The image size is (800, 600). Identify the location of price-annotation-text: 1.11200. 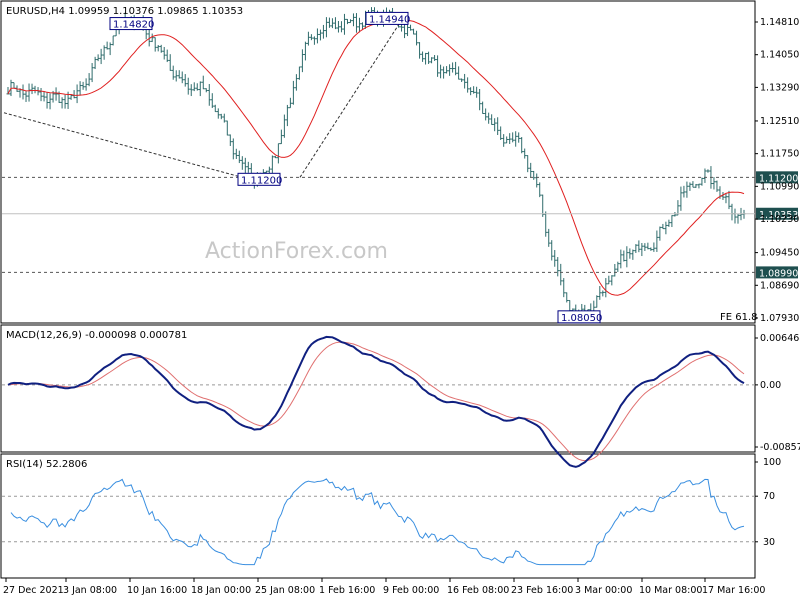
(261, 180).